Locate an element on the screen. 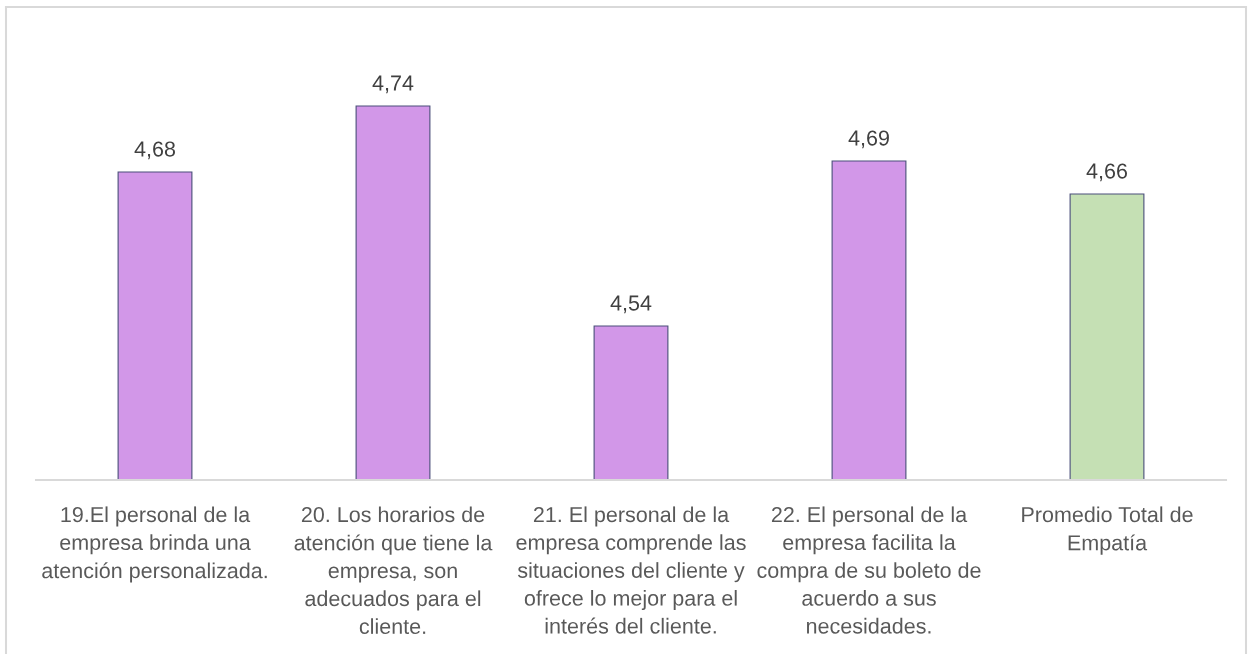 This screenshot has width=1252, height=654. x-tick-label: 19.El personal de la empresa brinda una atención personalizada. is located at coordinates (154, 544).